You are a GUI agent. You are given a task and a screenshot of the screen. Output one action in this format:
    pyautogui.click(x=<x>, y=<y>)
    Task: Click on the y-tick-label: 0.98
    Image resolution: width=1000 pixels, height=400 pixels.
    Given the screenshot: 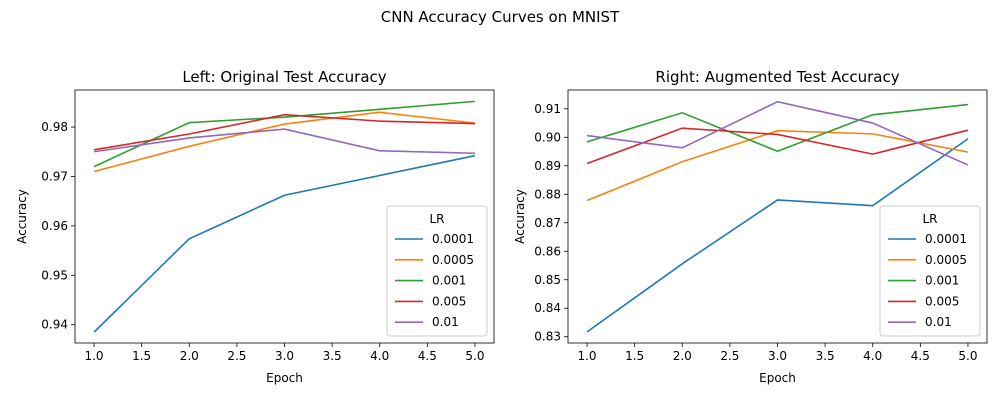 What is the action you would take?
    pyautogui.click(x=54, y=127)
    